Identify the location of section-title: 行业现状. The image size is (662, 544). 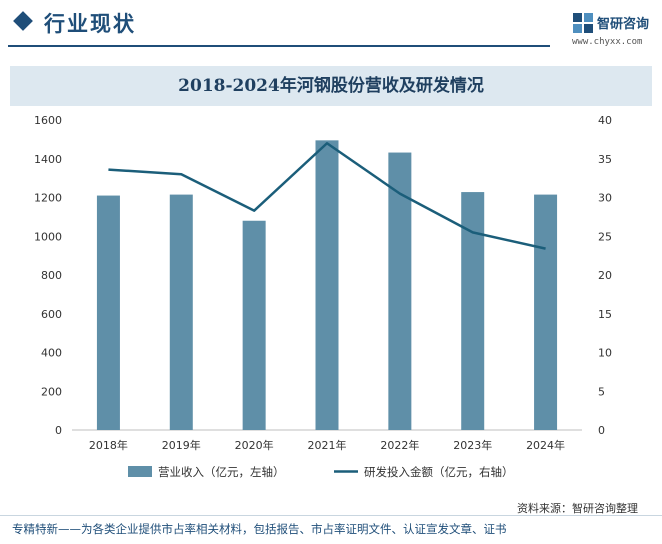
(90, 24).